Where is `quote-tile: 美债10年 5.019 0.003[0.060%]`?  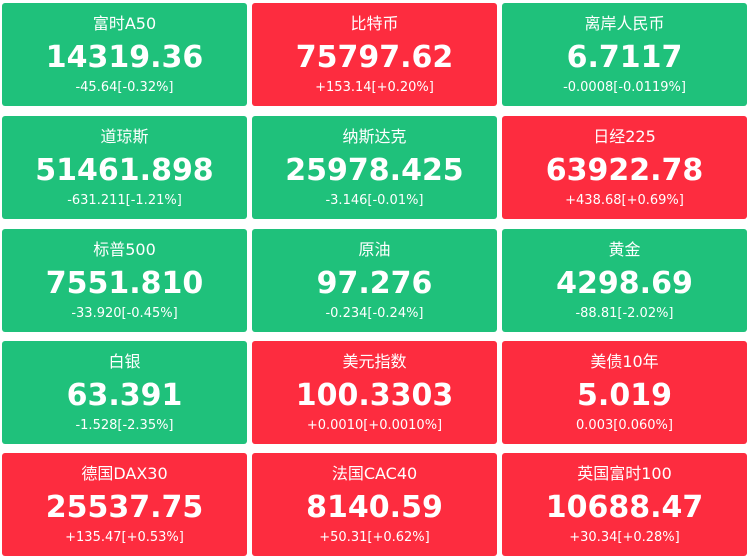 quote-tile: 美债10年 5.019 0.003[0.060%] is located at coordinates (624, 392).